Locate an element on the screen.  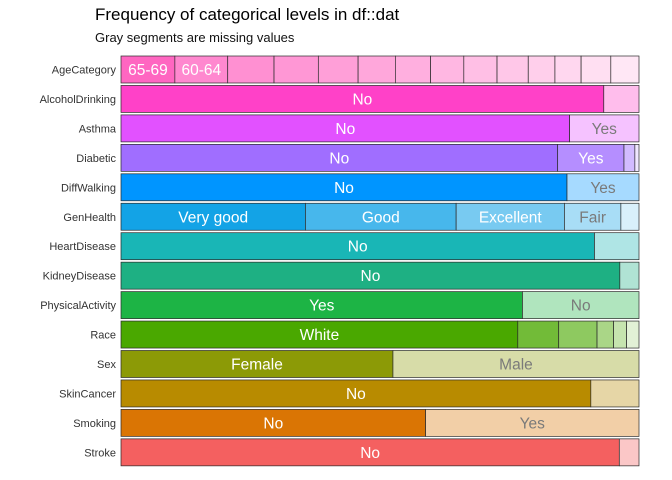
bar-row-heartdisease: HeartDisease No is located at coordinates (344, 246).